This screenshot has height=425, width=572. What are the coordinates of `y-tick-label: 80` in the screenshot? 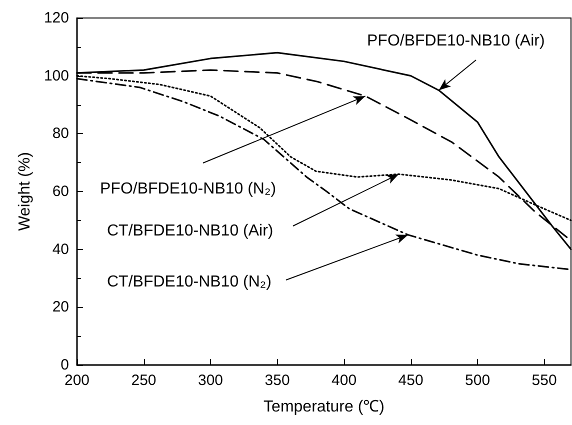 It's located at (60, 133).